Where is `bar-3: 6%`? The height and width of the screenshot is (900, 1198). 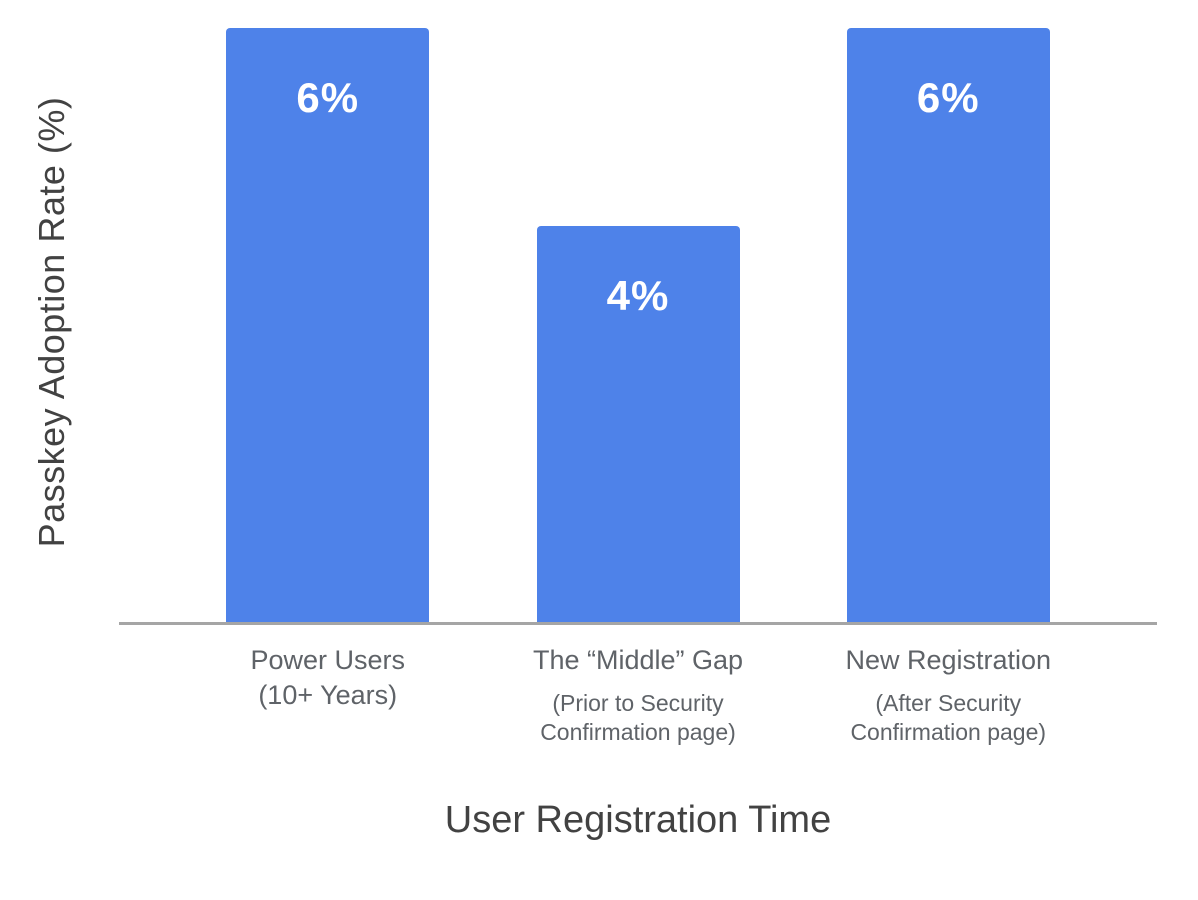 bar-3: 6% is located at coordinates (948, 325).